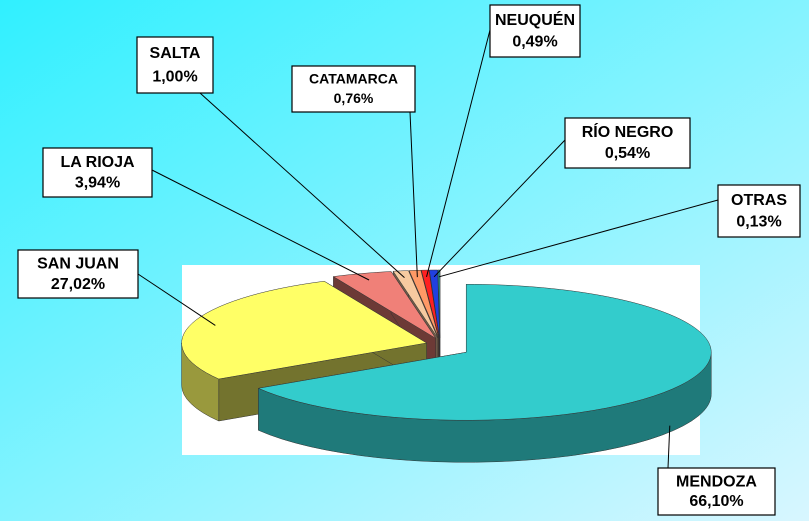 The width and height of the screenshot is (809, 521). What do you see at coordinates (758, 222) in the screenshot?
I see `label-value: 0,13%` at bounding box center [758, 222].